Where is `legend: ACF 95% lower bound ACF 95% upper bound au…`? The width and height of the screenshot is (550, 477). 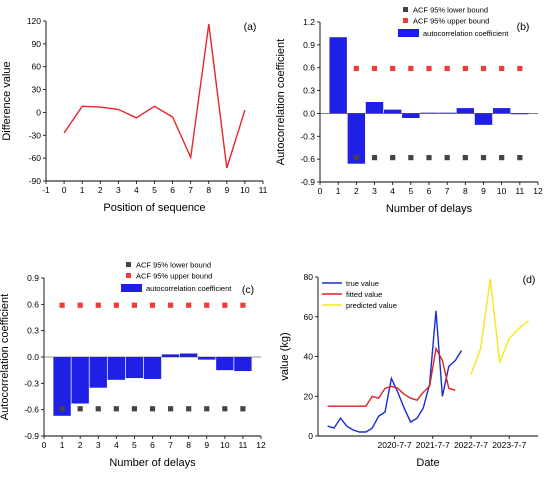
legend: ACF 95% lower bound ACF 95% upper bound au… is located at coordinates (176, 277).